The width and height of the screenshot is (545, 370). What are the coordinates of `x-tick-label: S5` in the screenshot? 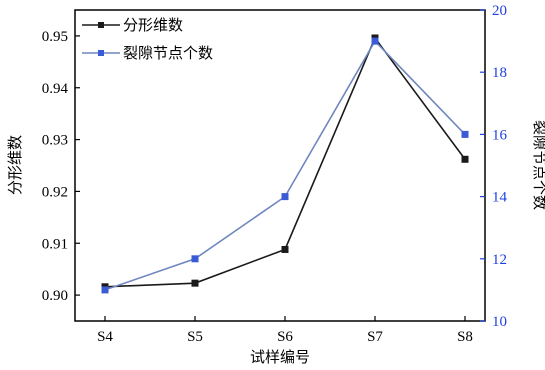 It's located at (195, 337).